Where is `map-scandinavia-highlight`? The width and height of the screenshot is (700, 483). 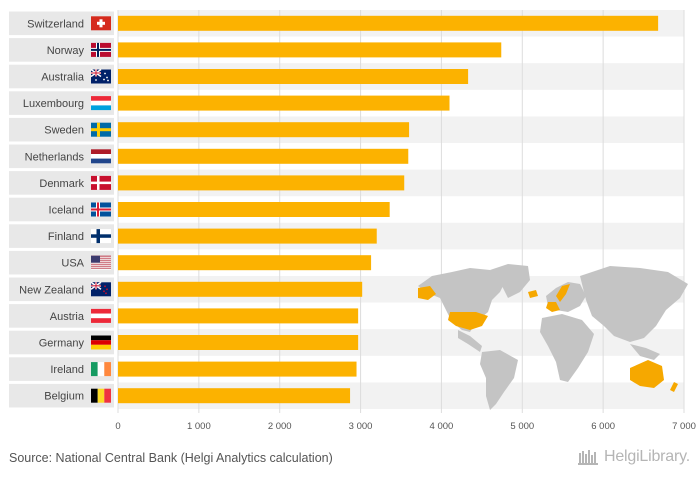 map-scandinavia-highlight is located at coordinates (563, 293).